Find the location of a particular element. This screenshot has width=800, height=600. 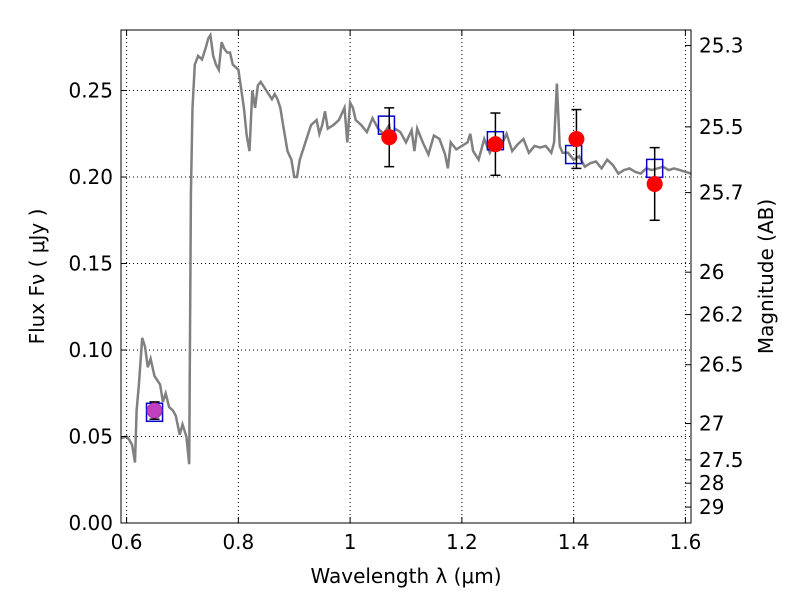

right-tick-label: 27.5 is located at coordinates (721, 460).